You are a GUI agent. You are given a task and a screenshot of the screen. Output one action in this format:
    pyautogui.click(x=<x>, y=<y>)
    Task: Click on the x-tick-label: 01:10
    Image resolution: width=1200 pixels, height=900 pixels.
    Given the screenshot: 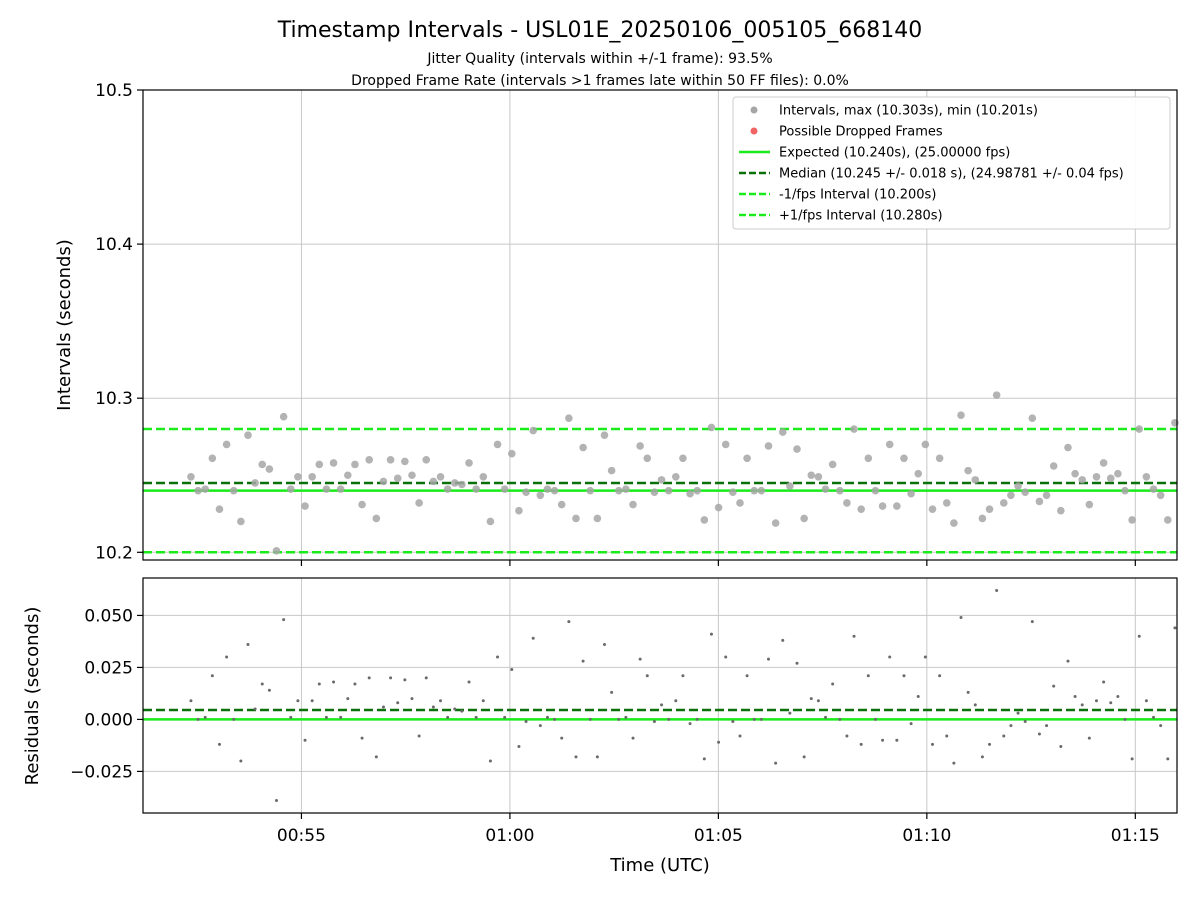 What is the action you would take?
    pyautogui.click(x=926, y=836)
    